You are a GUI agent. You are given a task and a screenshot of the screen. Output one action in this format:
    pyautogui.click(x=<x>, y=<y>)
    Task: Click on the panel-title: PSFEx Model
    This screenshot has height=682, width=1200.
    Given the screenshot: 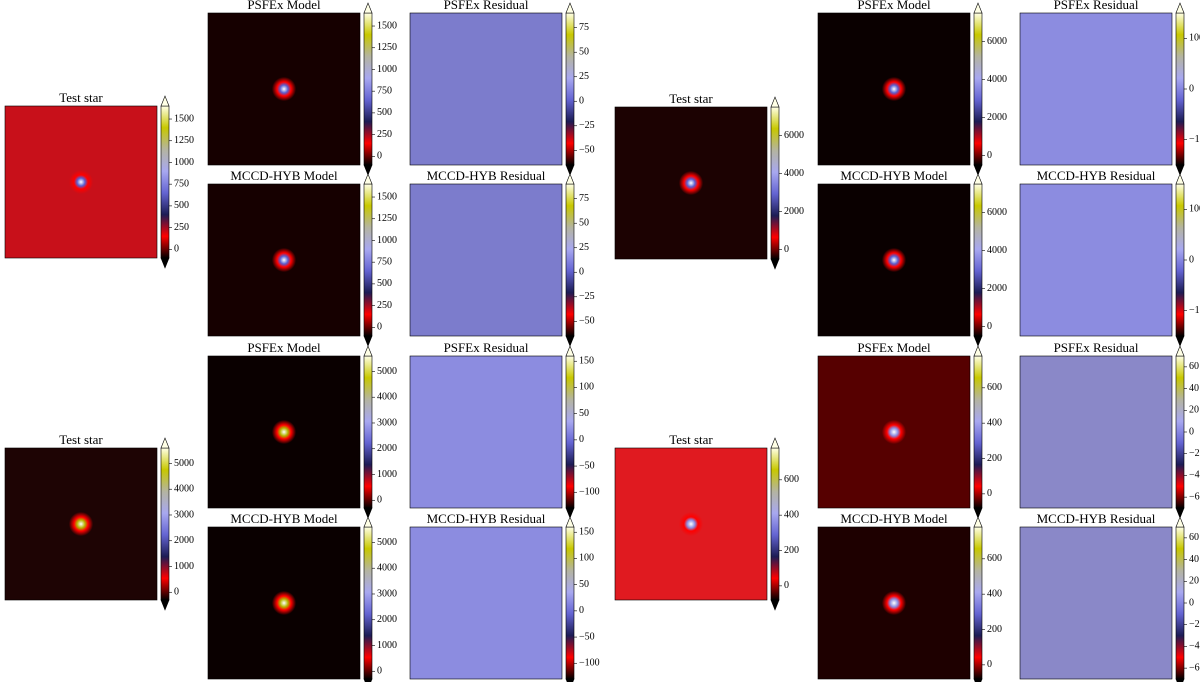 What is the action you would take?
    pyautogui.click(x=284, y=347)
    